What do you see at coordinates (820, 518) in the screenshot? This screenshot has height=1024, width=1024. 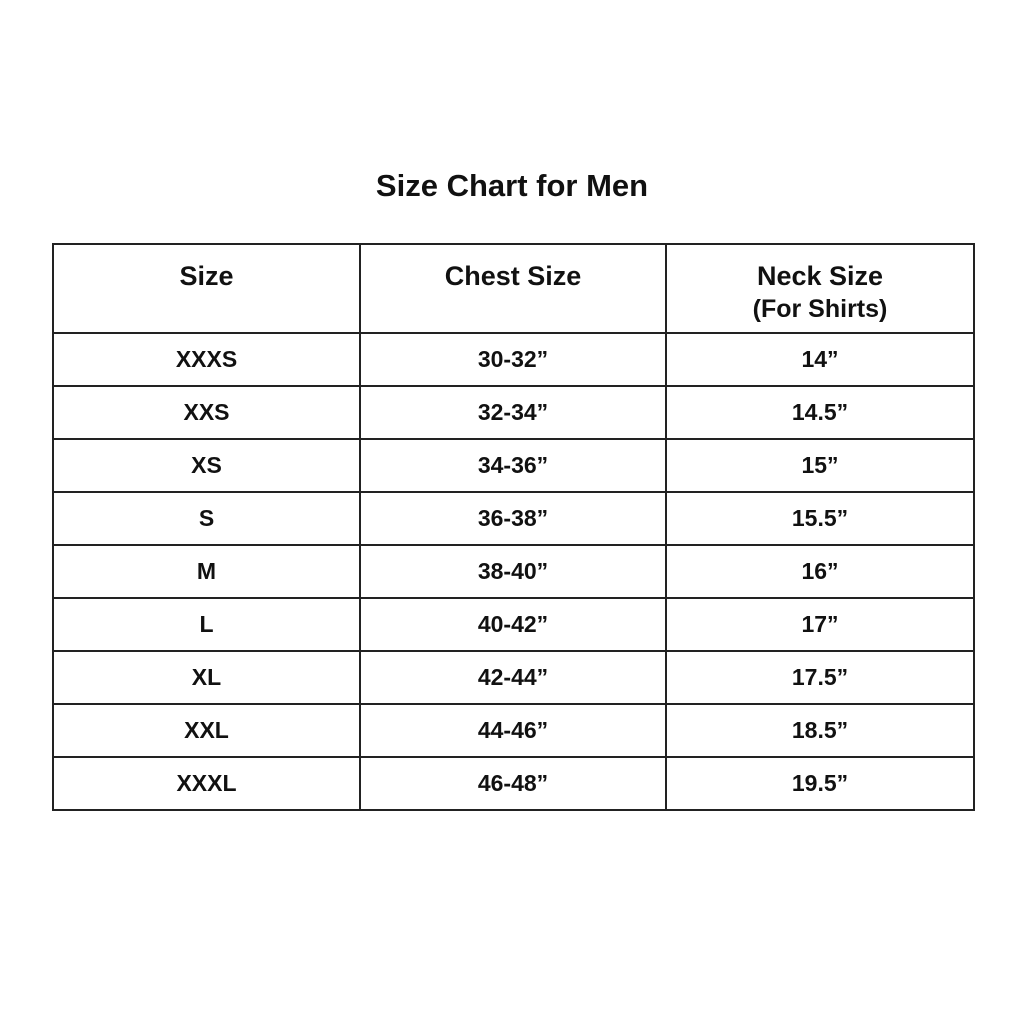 I see `cell-neck-size: 15.5”` at bounding box center [820, 518].